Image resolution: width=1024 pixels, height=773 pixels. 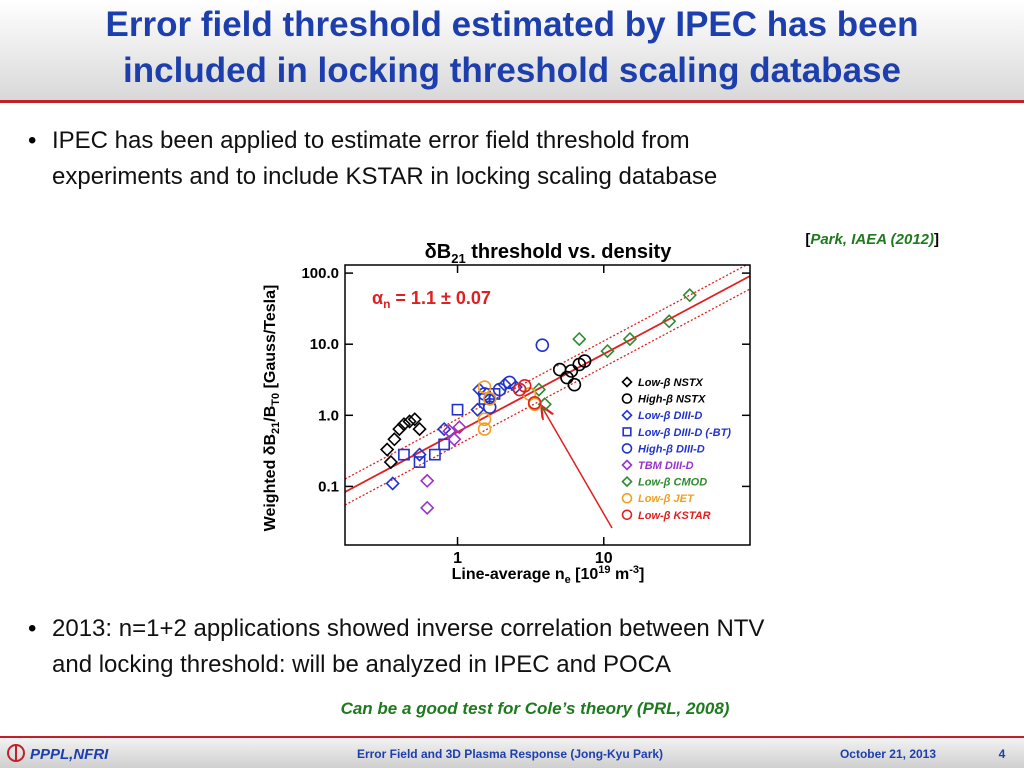 I want to click on footer-date: October 21, 2013, so click(x=888, y=754).